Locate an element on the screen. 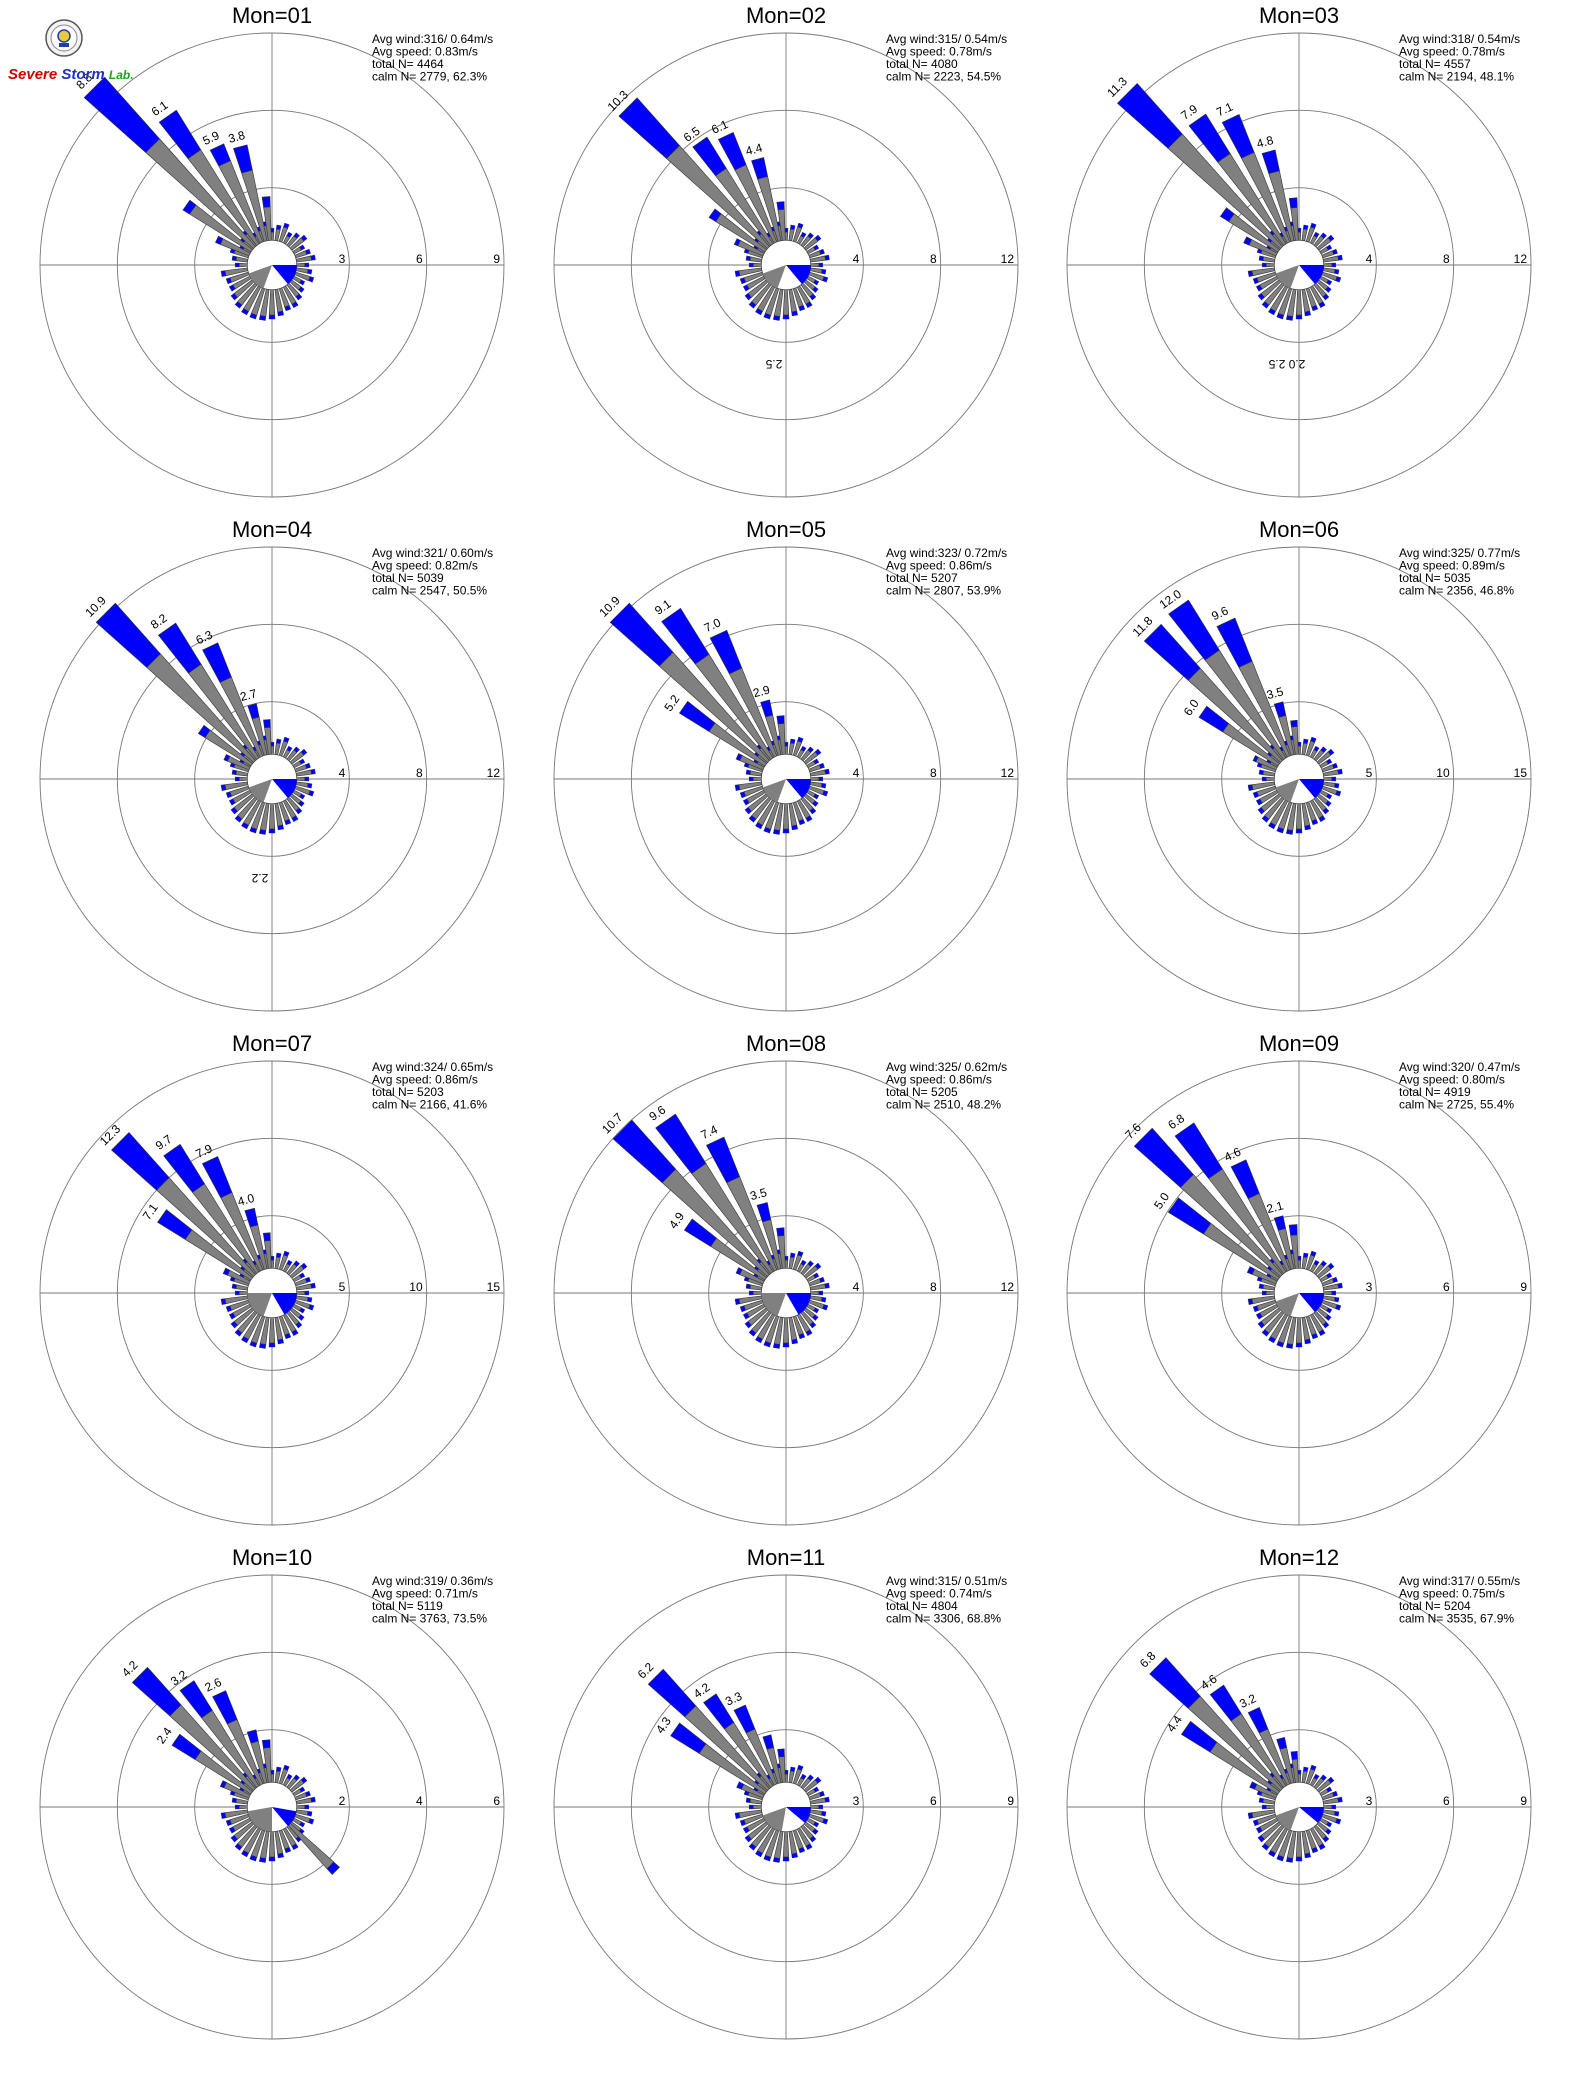 This screenshot has width=1580, height=2090. petal-label: 3.2 is located at coordinates (1247, 1701).